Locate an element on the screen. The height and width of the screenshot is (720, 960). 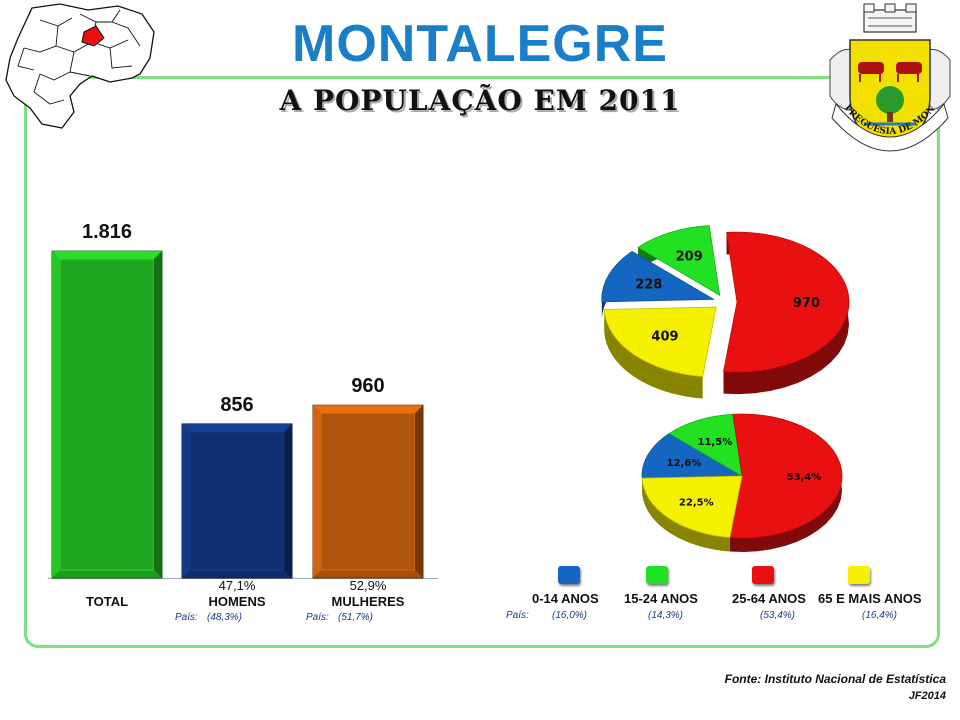
pais-percent-label: (48,3%) is located at coordinates (225, 617).